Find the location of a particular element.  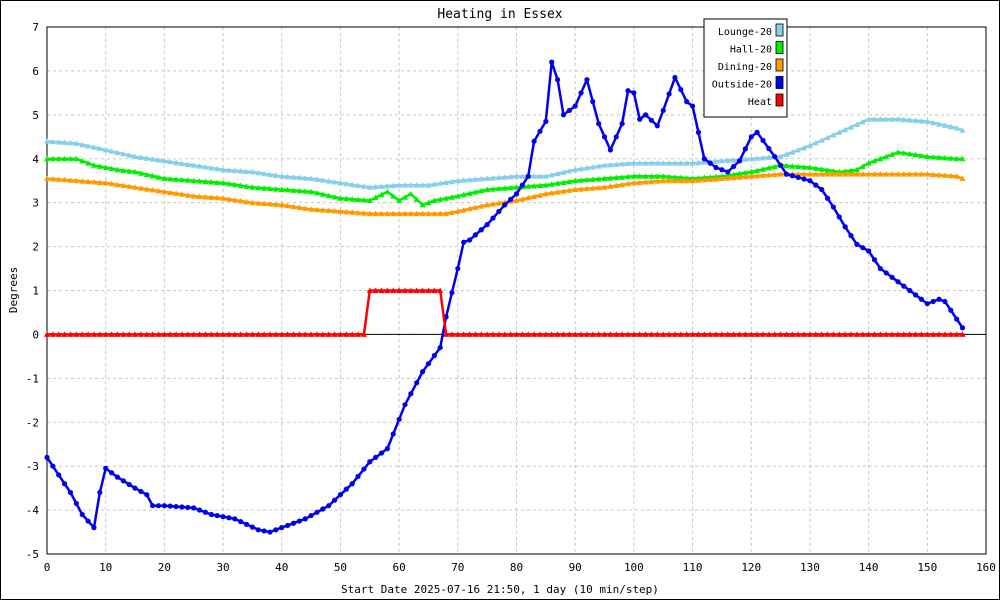

chart-title: Heating in Essex is located at coordinates (499, 14).